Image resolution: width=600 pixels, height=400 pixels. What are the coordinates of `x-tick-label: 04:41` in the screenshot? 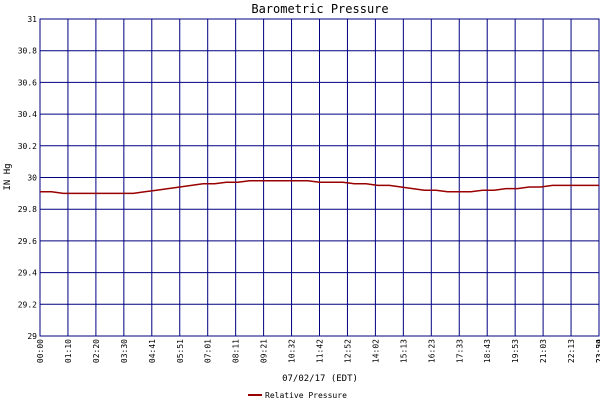 It's located at (152, 351).